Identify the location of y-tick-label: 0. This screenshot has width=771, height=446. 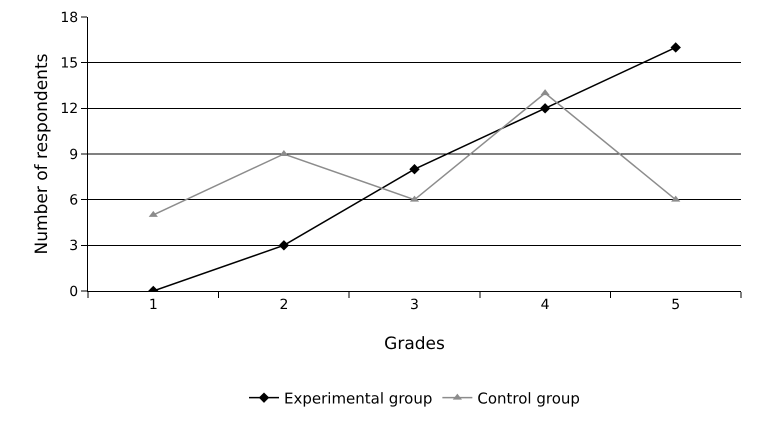
(73, 292).